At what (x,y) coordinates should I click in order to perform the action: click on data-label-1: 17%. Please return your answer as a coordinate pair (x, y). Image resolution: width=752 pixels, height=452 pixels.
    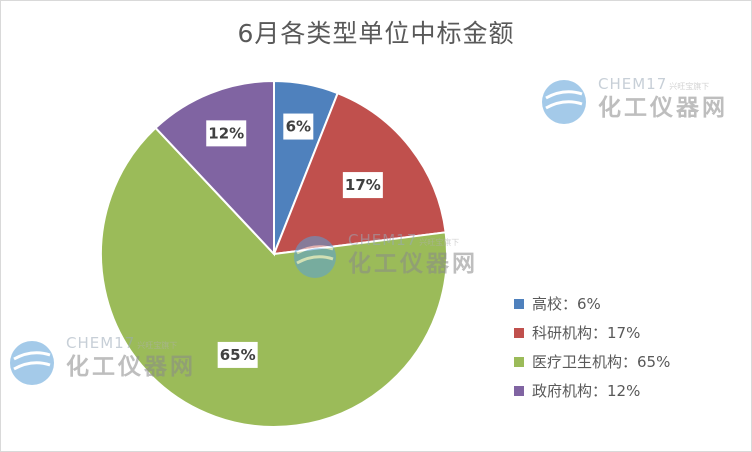
    Looking at the image, I should click on (363, 185).